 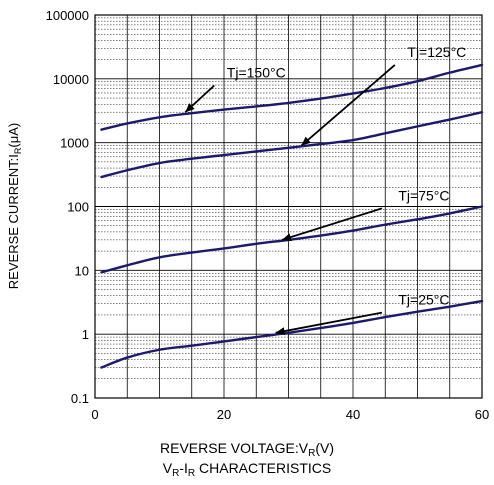 What do you see at coordinates (14, 206) in the screenshot?
I see `y-axis-label: REVERSE CURRENT:IR(μA)` at bounding box center [14, 206].